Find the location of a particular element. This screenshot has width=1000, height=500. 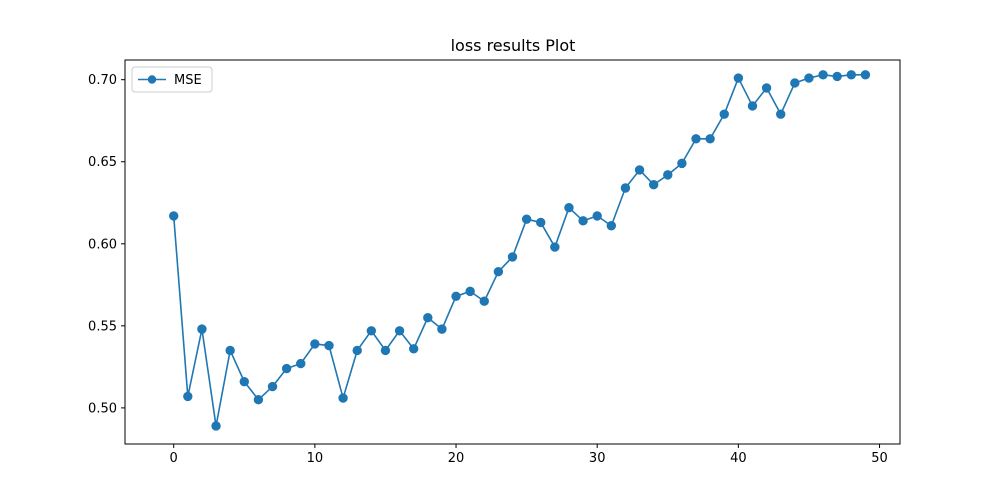

x-axis: 0 10 20 30 40 50 is located at coordinates (529, 455).